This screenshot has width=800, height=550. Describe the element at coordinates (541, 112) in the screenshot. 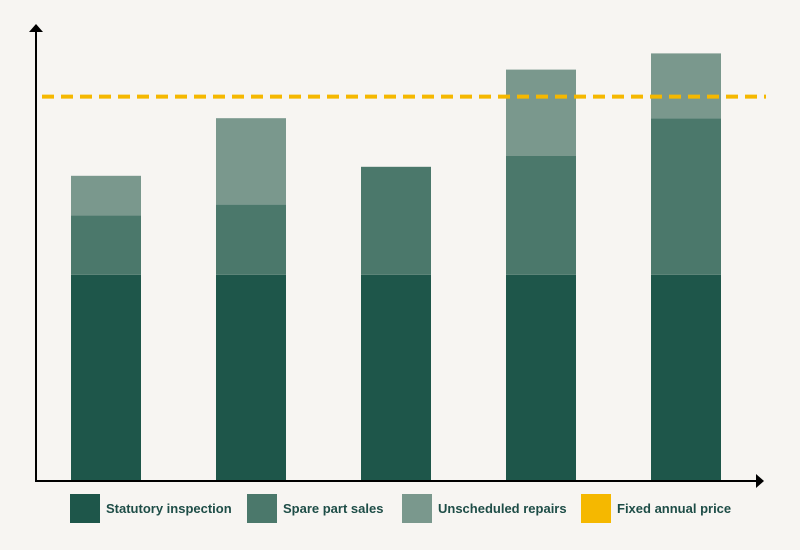

I see `bar-4-unscheduled-repairs` at that location.